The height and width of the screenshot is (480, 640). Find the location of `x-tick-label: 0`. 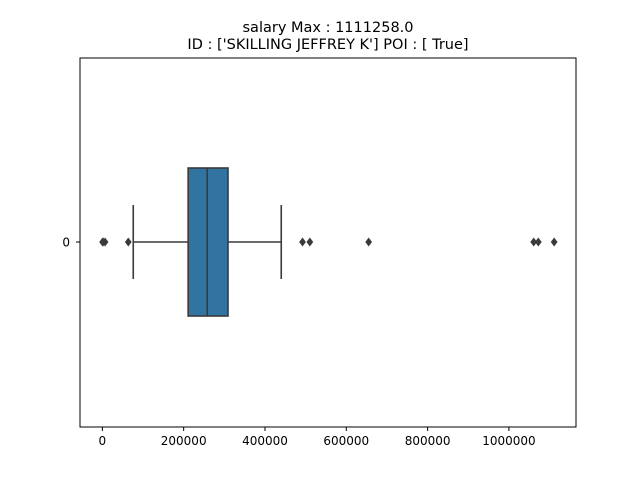

x-tick-label: 0 is located at coordinates (103, 441).